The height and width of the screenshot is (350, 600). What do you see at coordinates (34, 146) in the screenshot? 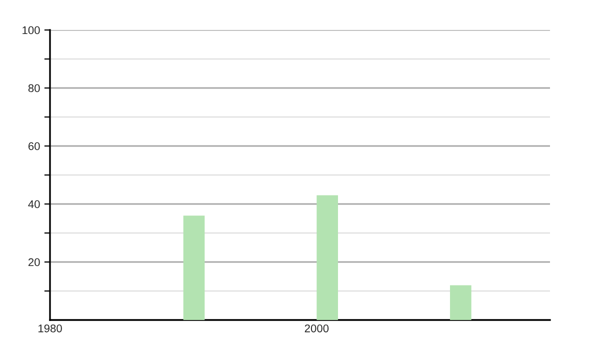
I see `y-tick-label: 60` at bounding box center [34, 146].